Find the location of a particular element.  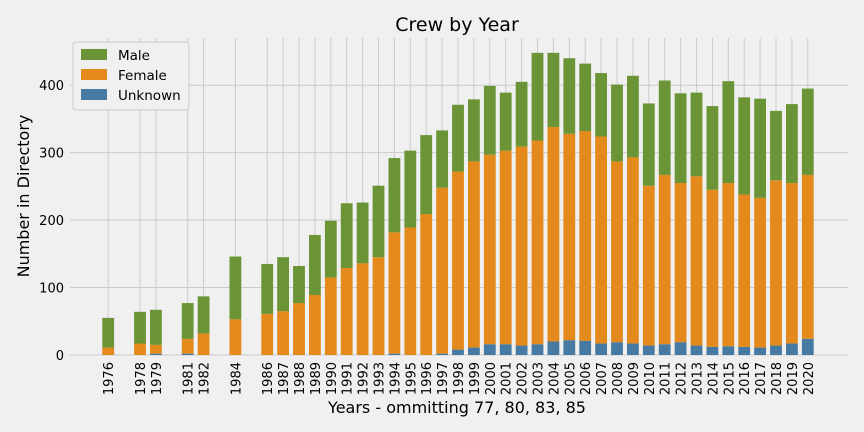

bar-female-2009 is located at coordinates (633, 250).